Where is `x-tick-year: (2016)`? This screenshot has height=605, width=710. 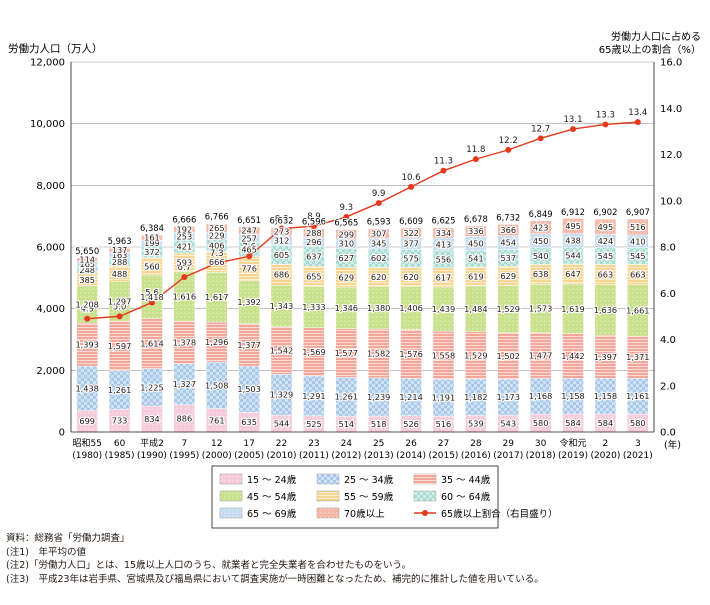 x-tick-year: (2016) is located at coordinates (476, 456).